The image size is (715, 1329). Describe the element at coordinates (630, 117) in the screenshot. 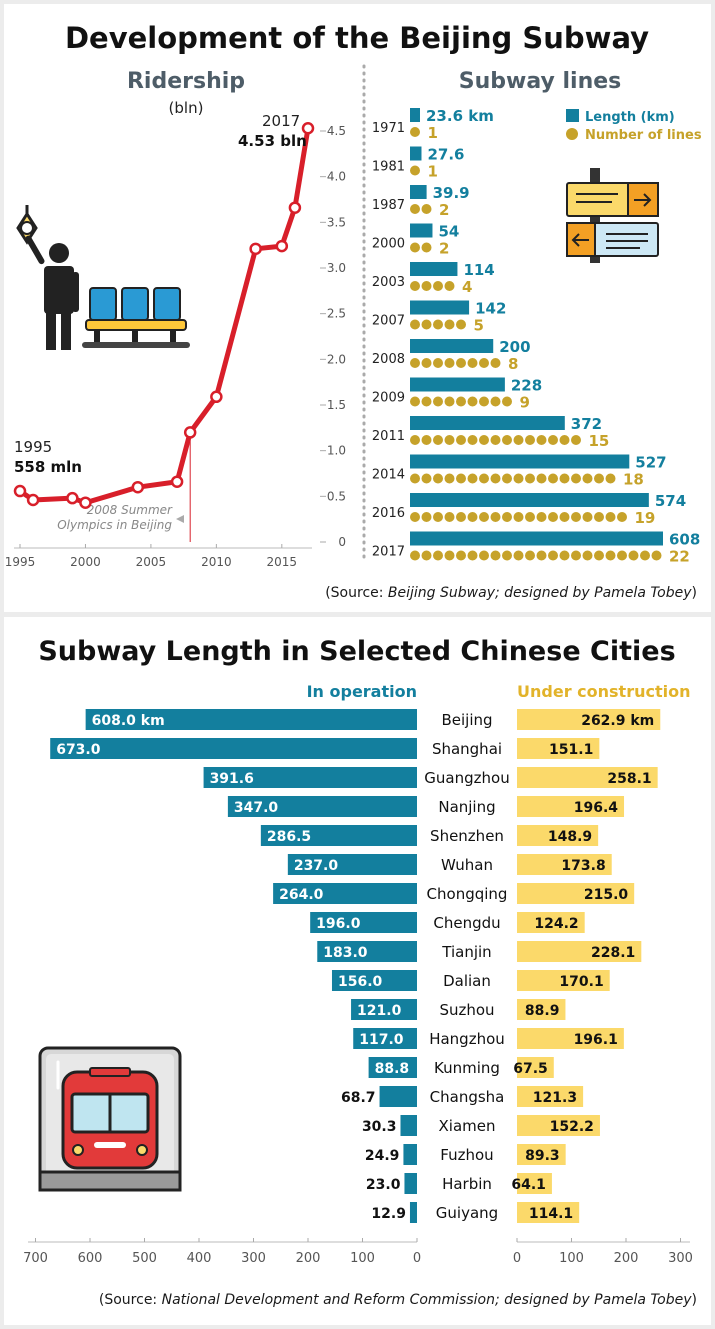

I see `legend-length-label: Length (km)` at that location.